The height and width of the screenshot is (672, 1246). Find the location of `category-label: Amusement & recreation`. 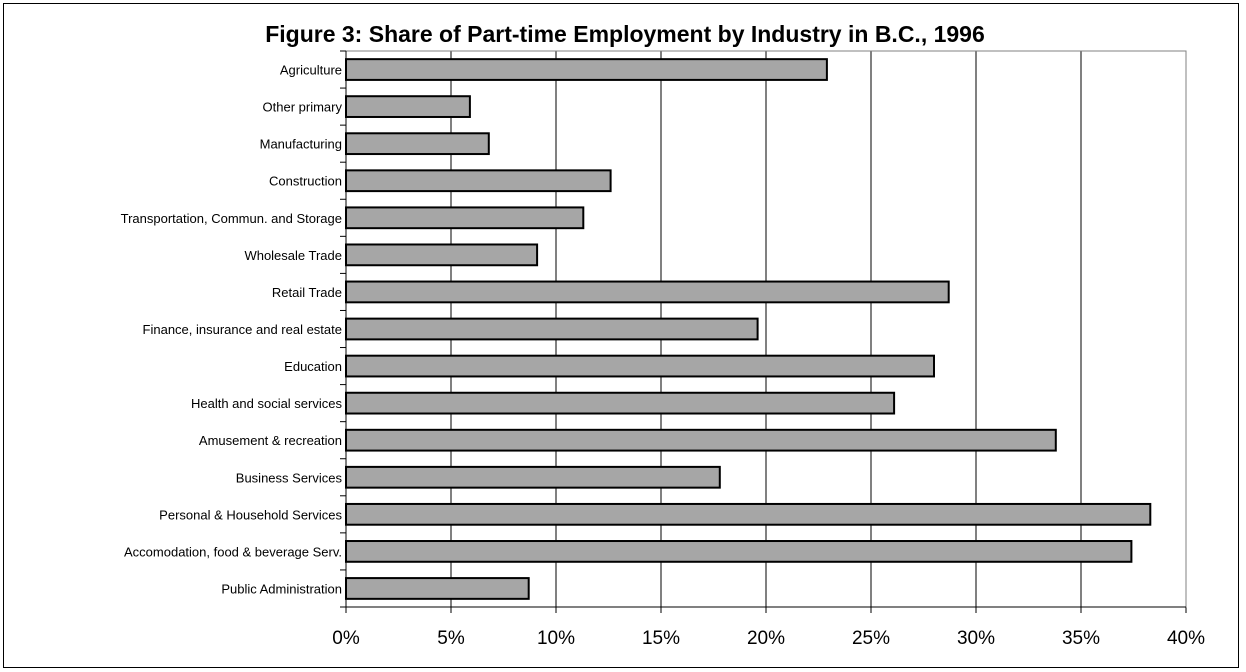

category-label: Amusement & recreation is located at coordinates (270, 440).